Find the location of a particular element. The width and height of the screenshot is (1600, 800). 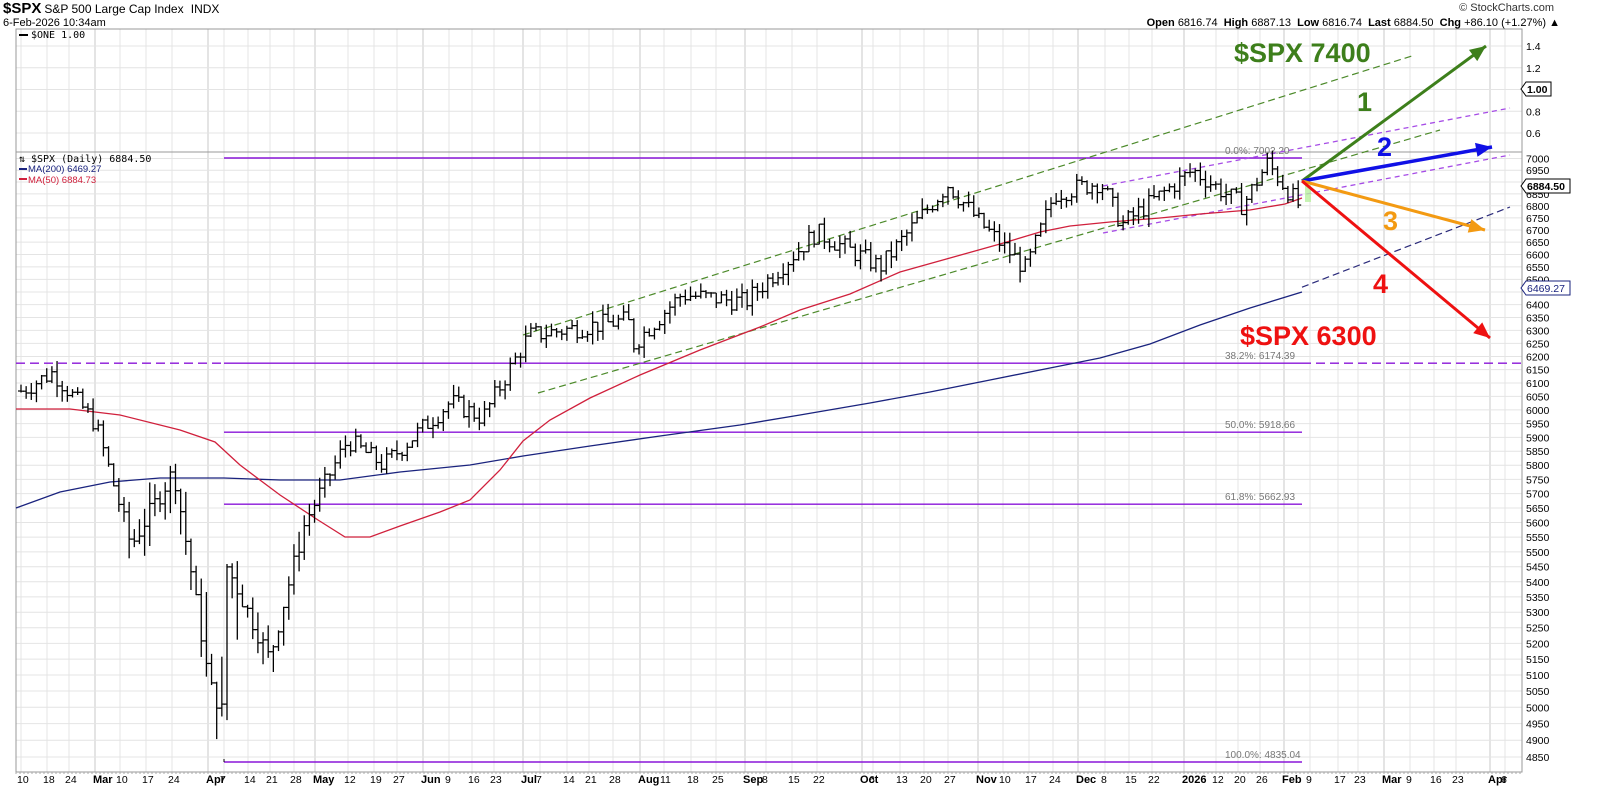

svg-text: 7000 is located at coordinates (1538, 160).